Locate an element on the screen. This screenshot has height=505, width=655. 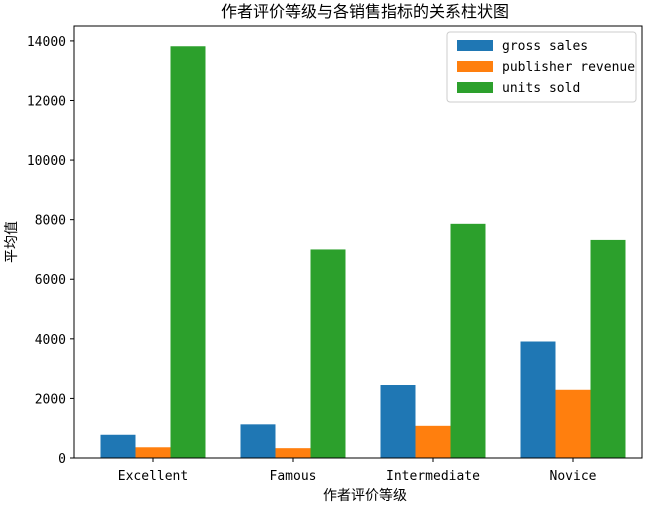
legend-box is located at coordinates (541, 67).